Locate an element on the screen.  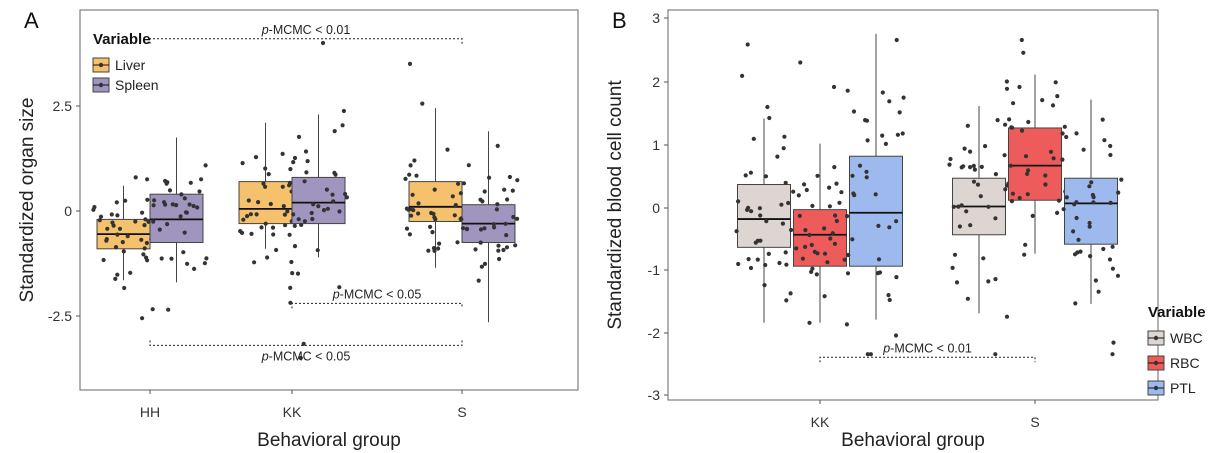
x-tick-label: S is located at coordinates (461, 412).